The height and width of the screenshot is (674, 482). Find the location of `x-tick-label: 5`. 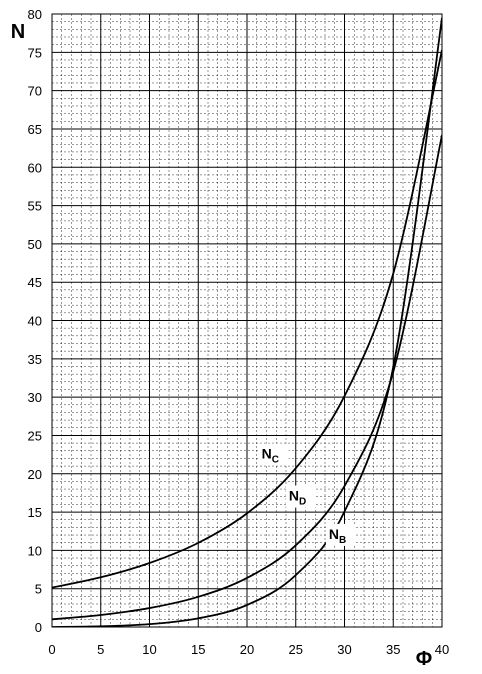

x-tick-label: 5 is located at coordinates (100, 649).